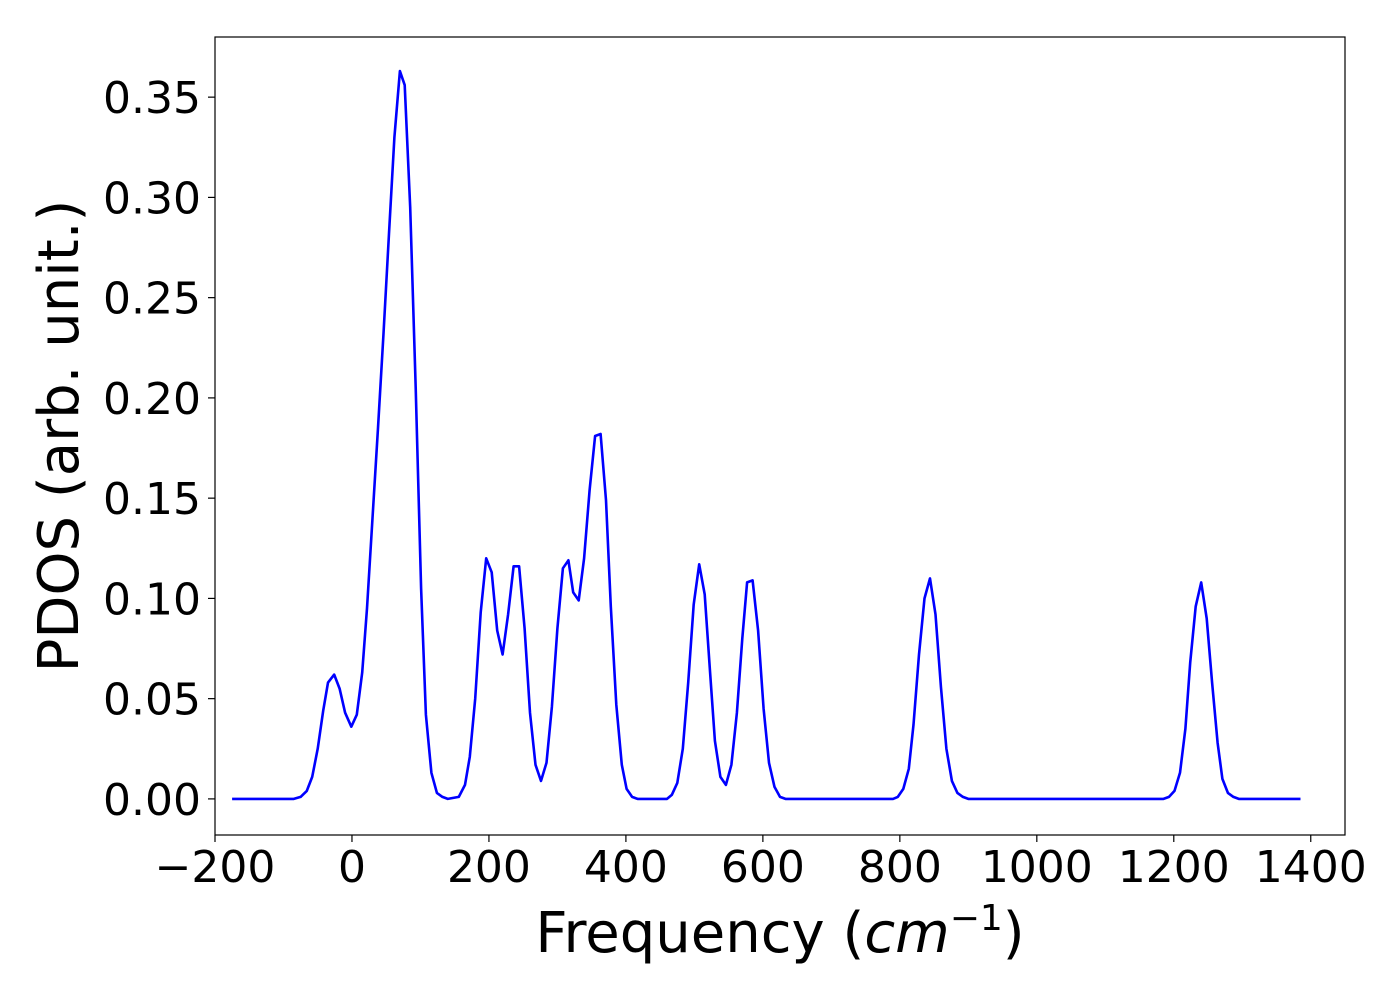 This screenshot has height=1005, width=1400. Describe the element at coordinates (152, 399) in the screenshot. I see `y-tick-label: 0.20` at that location.